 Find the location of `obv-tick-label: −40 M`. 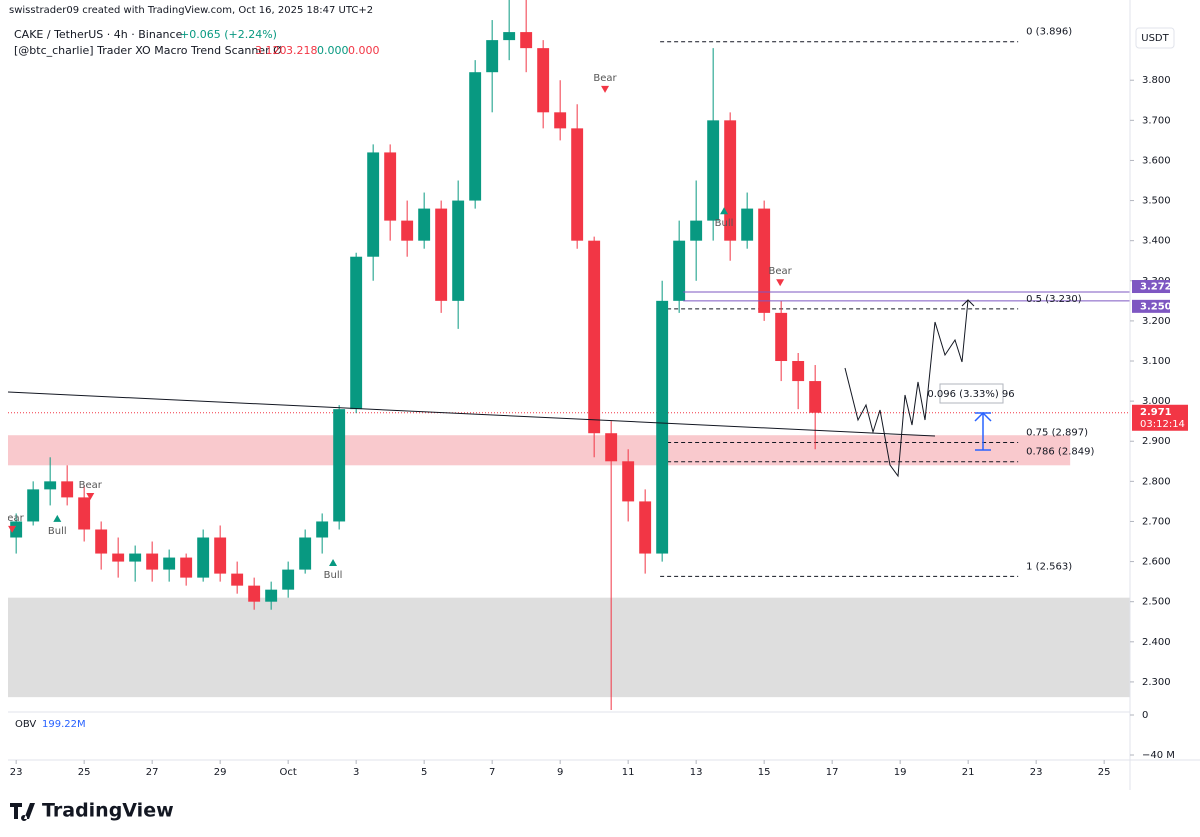

obv-tick-label: −40 M is located at coordinates (1158, 755).